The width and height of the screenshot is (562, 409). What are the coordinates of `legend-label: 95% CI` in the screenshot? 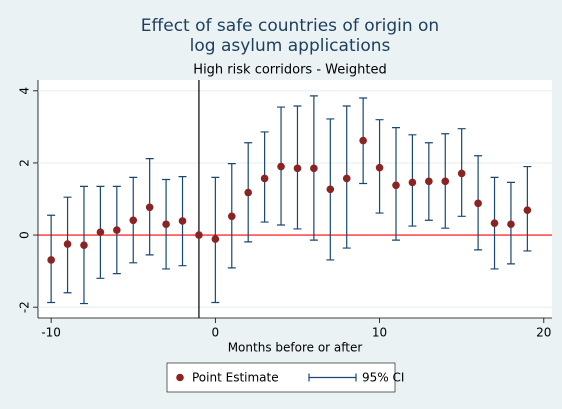 It's located at (383, 378).